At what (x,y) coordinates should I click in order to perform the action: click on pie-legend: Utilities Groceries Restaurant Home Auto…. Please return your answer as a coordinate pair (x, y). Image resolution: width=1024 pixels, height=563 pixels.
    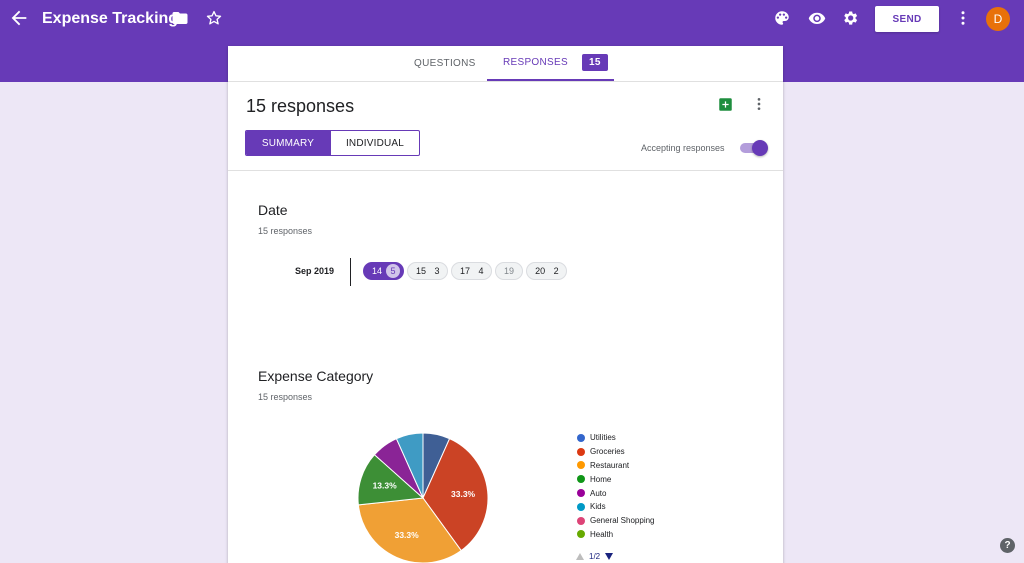
    Looking at the image, I should click on (616, 486).